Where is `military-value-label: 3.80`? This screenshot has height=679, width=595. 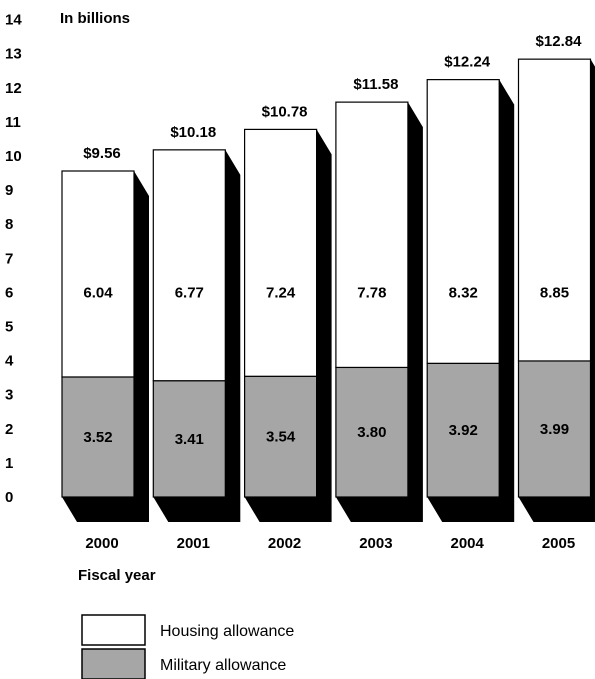
military-value-label: 3.80 is located at coordinates (371, 432).